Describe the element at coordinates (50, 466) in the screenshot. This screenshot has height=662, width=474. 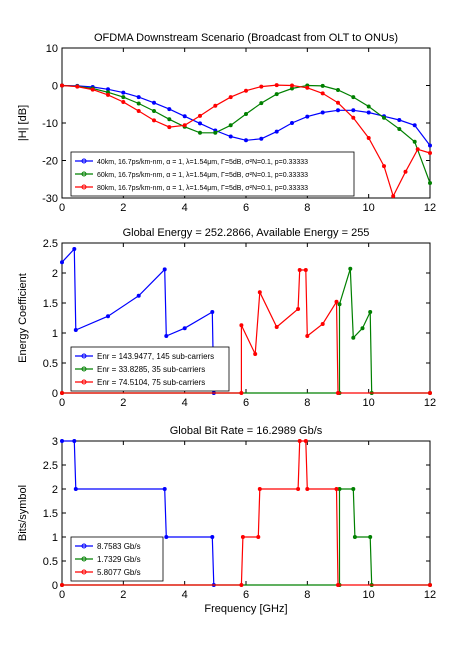
I see `y-tick-label: 2.5` at that location.